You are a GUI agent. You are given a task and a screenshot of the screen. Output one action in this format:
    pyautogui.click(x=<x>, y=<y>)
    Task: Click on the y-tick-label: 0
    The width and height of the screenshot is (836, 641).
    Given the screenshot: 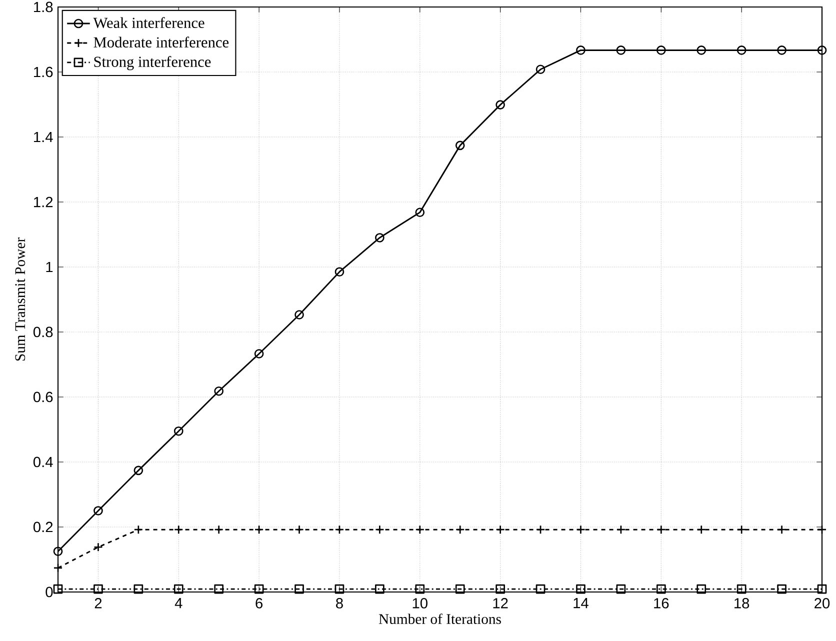 What is the action you would take?
    pyautogui.click(x=49, y=592)
    